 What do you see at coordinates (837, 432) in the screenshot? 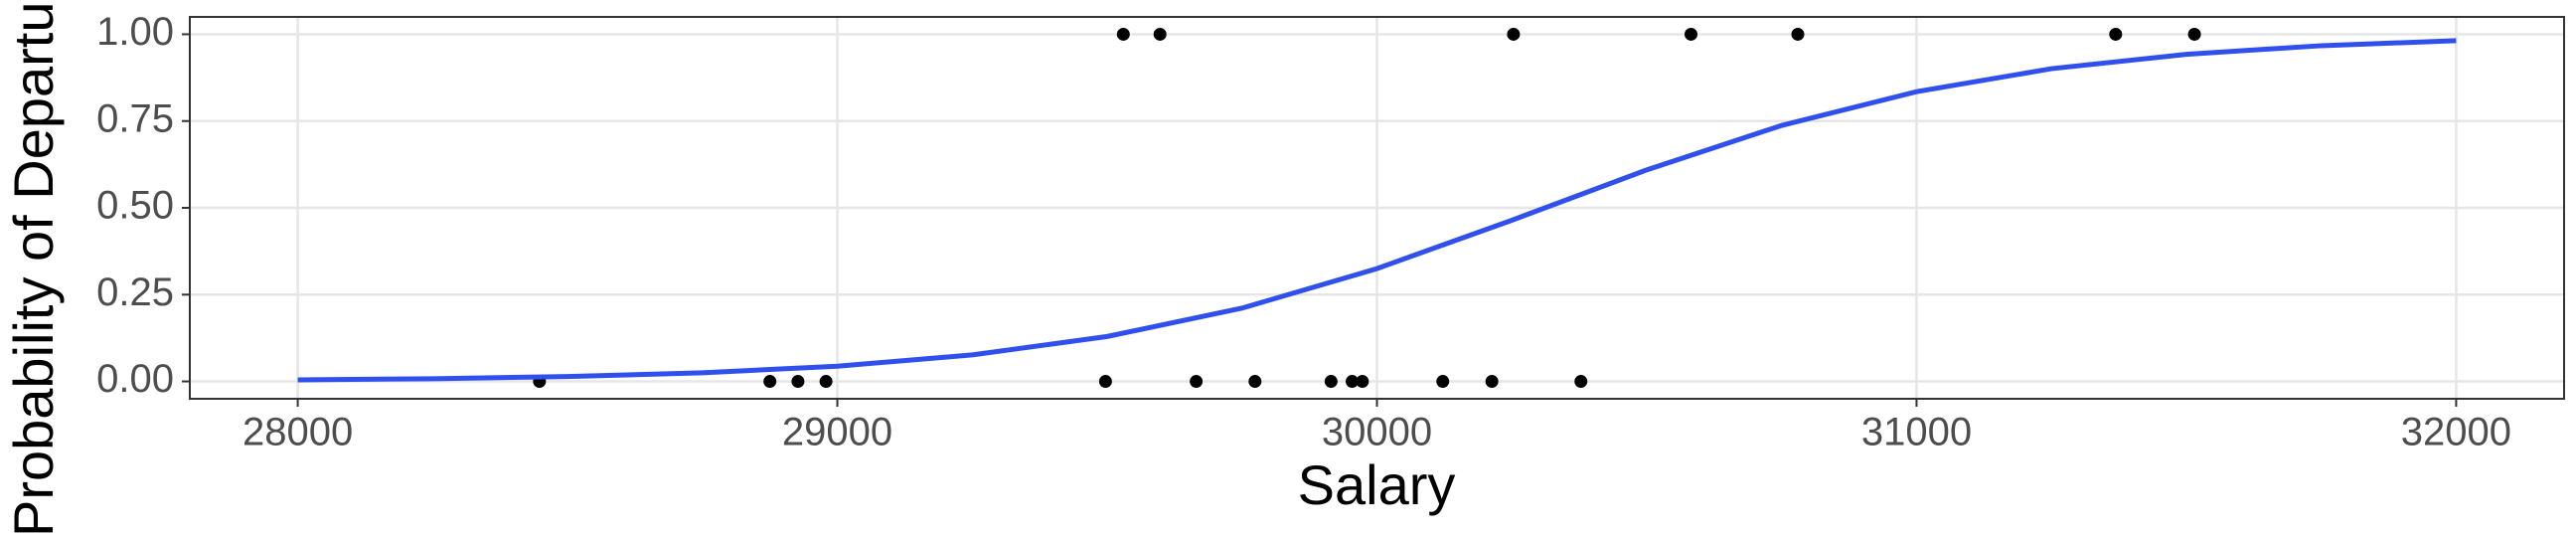
I see `x-tick-label: 29000` at bounding box center [837, 432].